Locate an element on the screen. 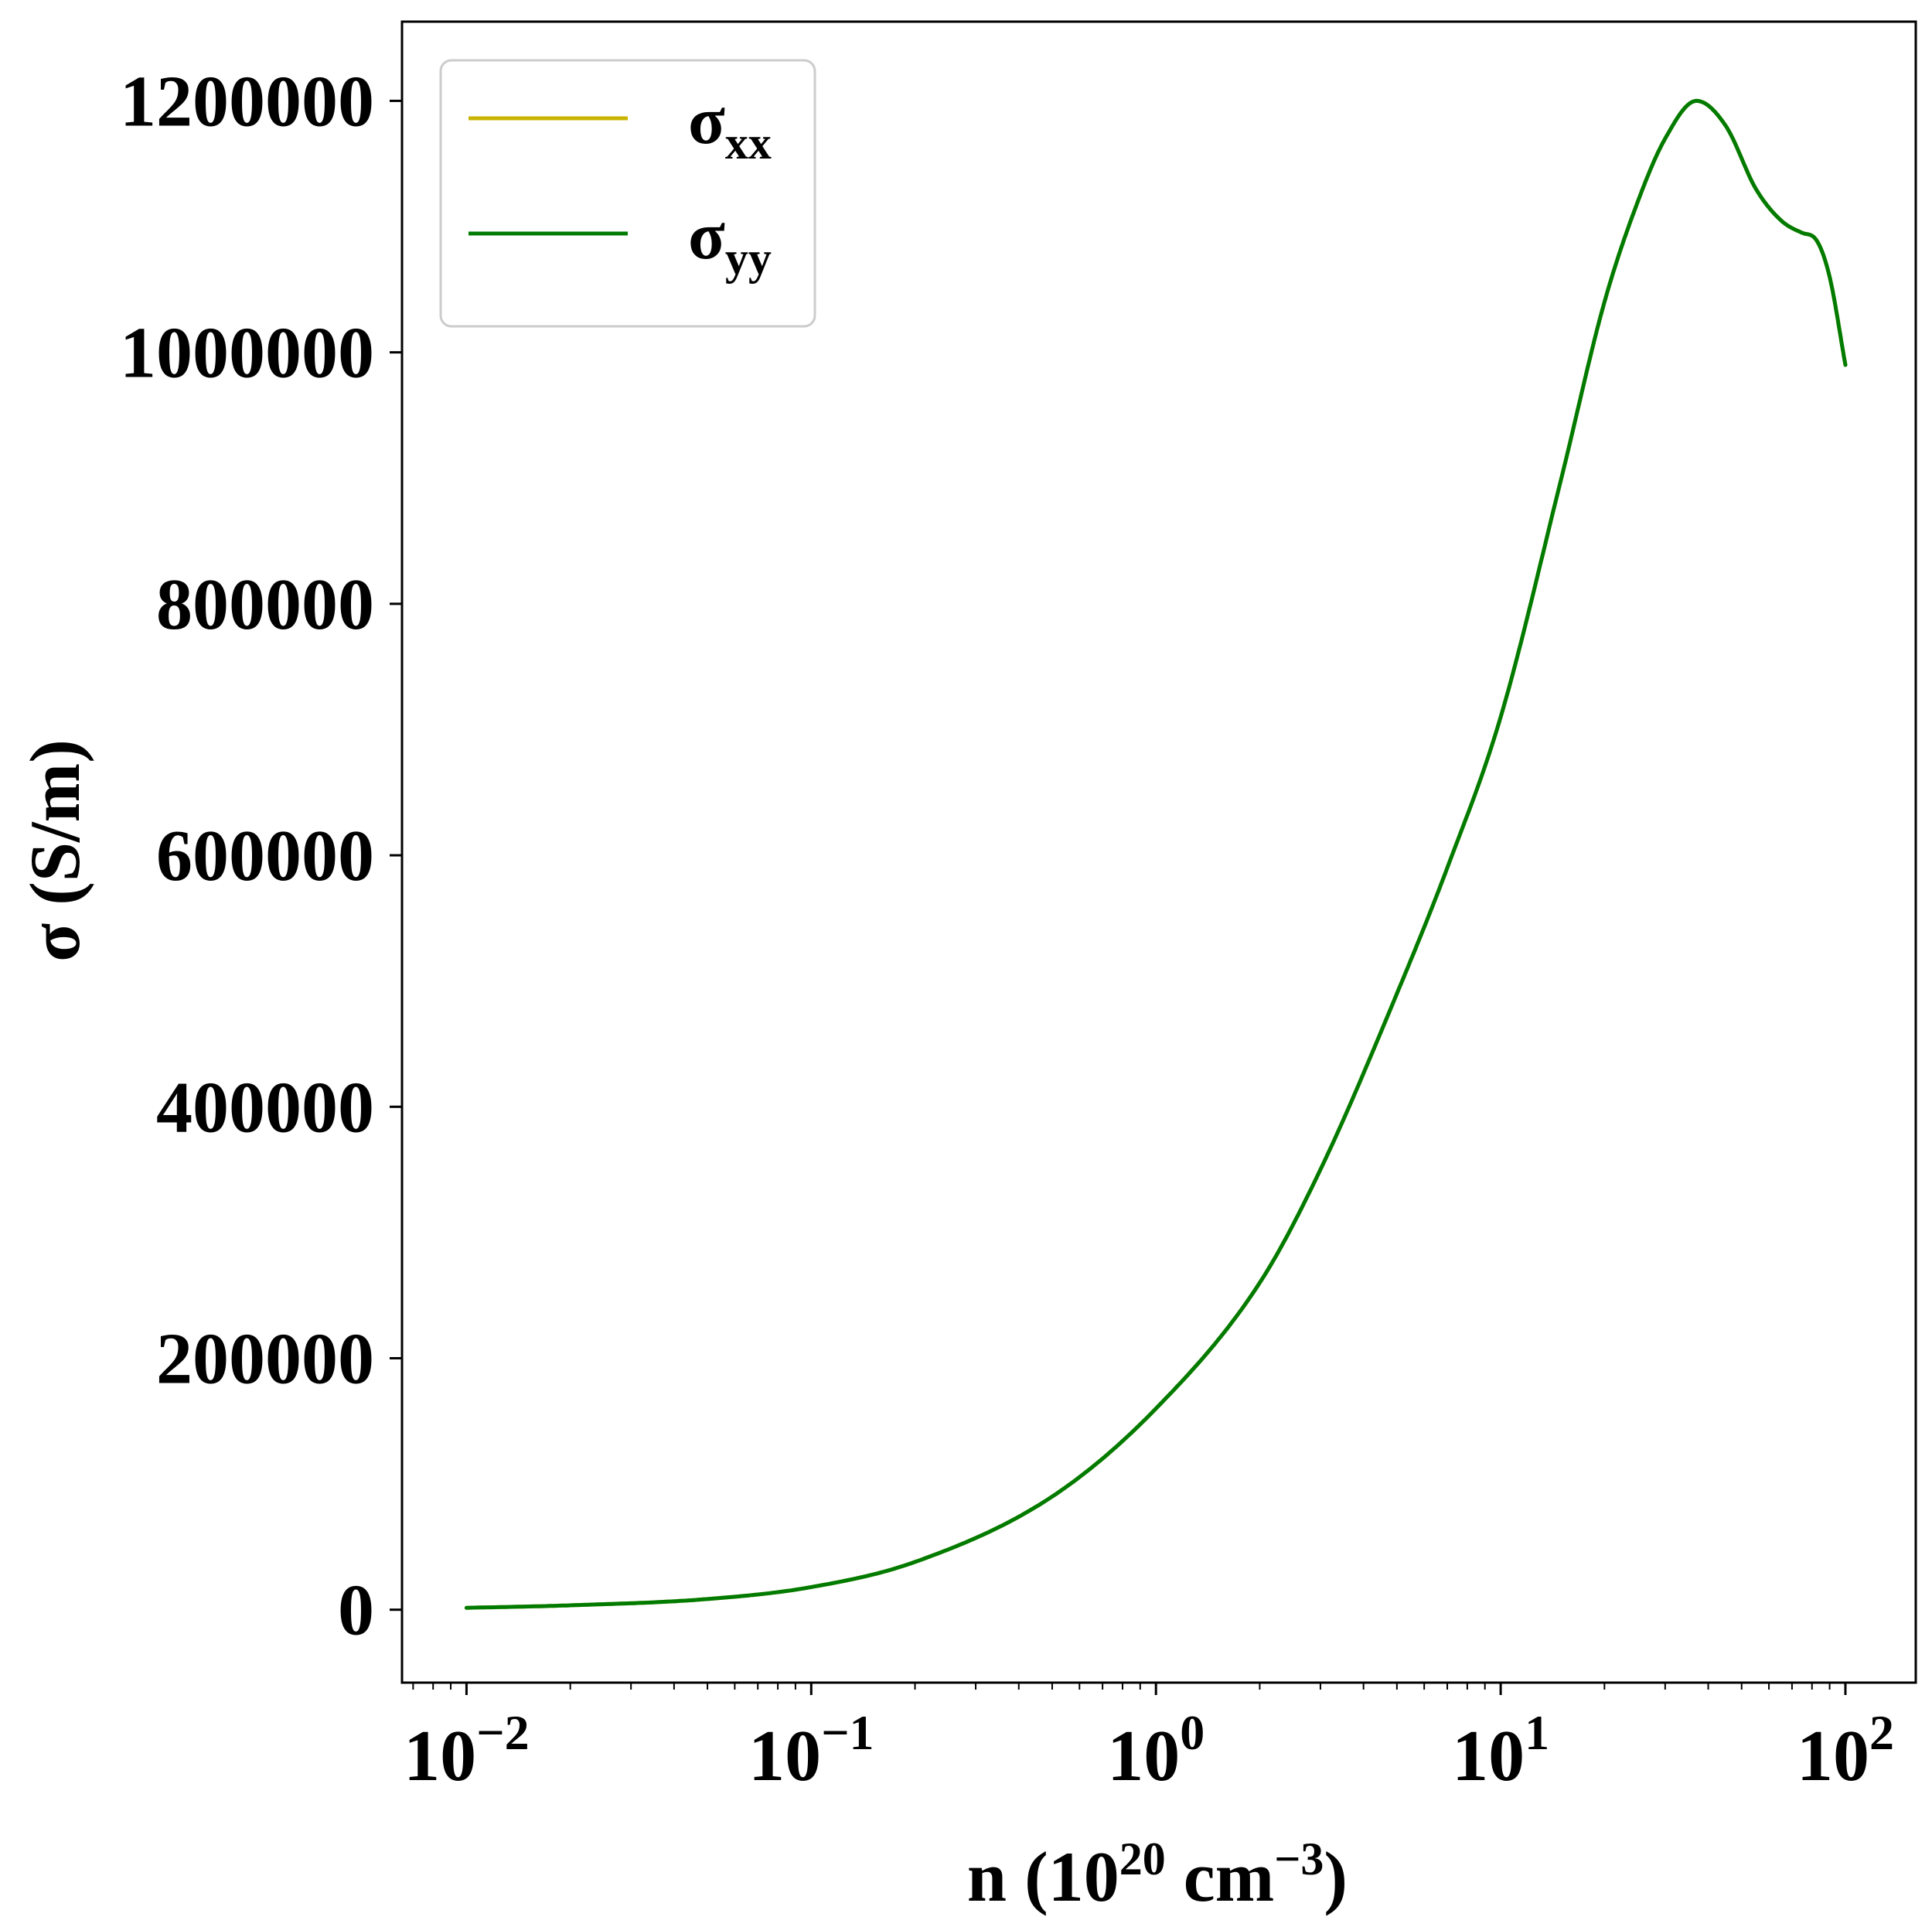  x-tick-label-exponent: 1 is located at coordinates (1537, 1732).